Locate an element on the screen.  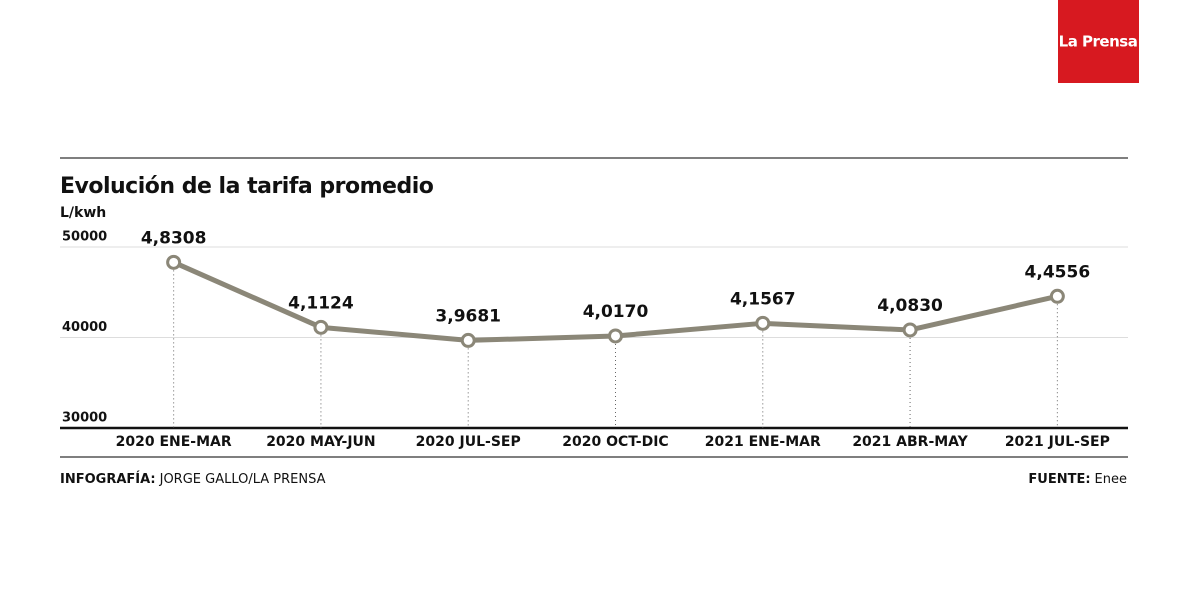
x-tick-label: 2020 JUL-SEP is located at coordinates (468, 442).